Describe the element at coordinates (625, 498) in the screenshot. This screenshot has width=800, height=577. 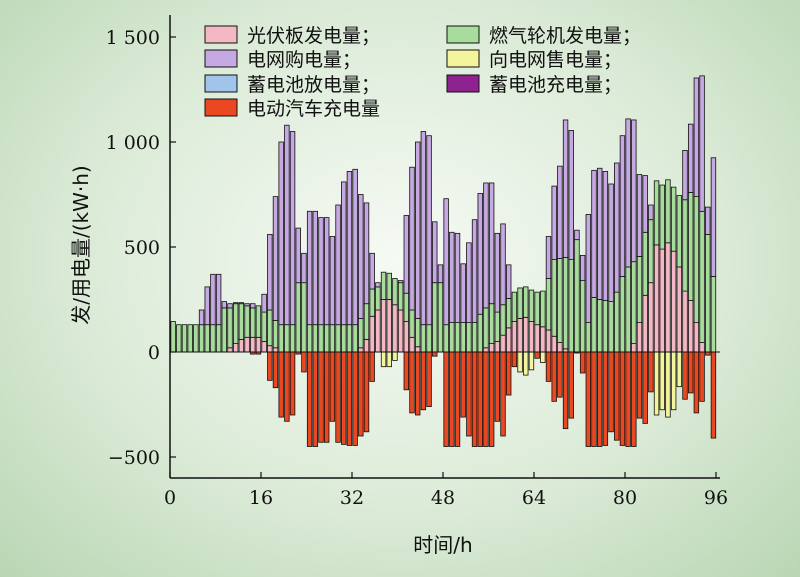
I see `x-tick-label: 80` at that location.